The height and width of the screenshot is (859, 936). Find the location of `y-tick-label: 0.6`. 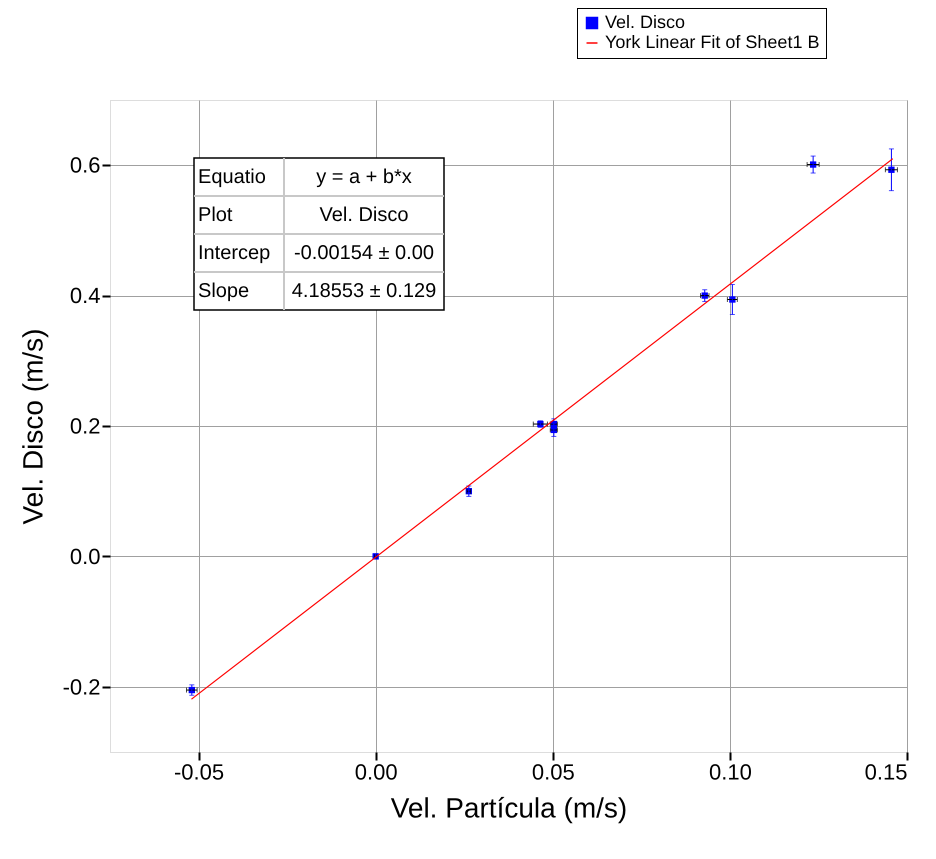

y-tick-label: 0.6 is located at coordinates (85, 165).